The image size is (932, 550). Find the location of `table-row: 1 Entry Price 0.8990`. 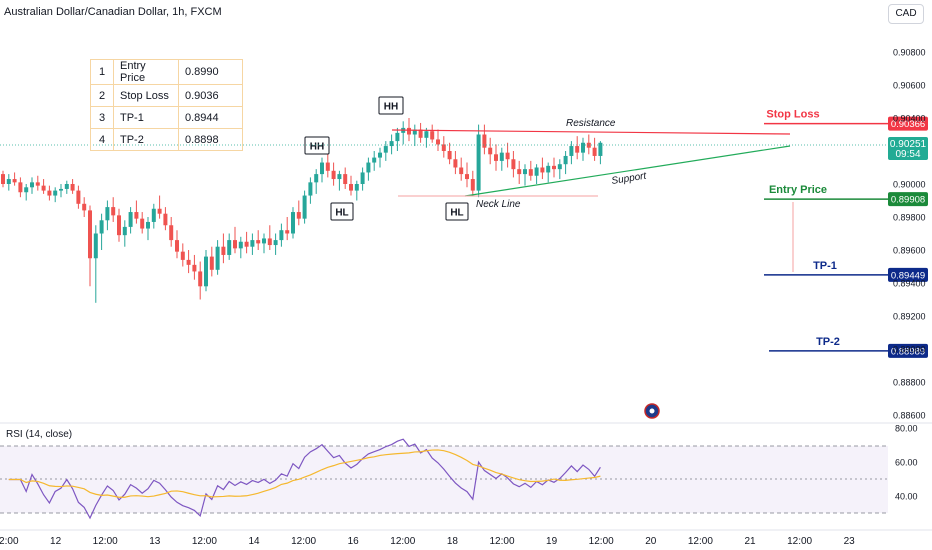

table-row: 1 Entry Price 0.8990 is located at coordinates (166, 72).